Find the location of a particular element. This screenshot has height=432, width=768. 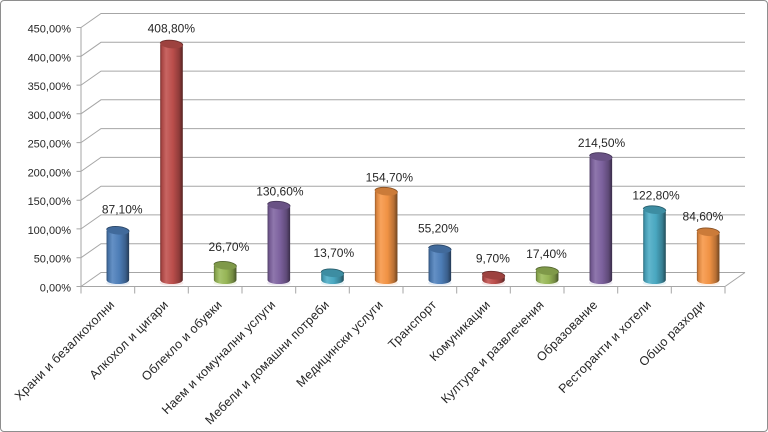

svg-text: 13,70% is located at coordinates (333, 253).